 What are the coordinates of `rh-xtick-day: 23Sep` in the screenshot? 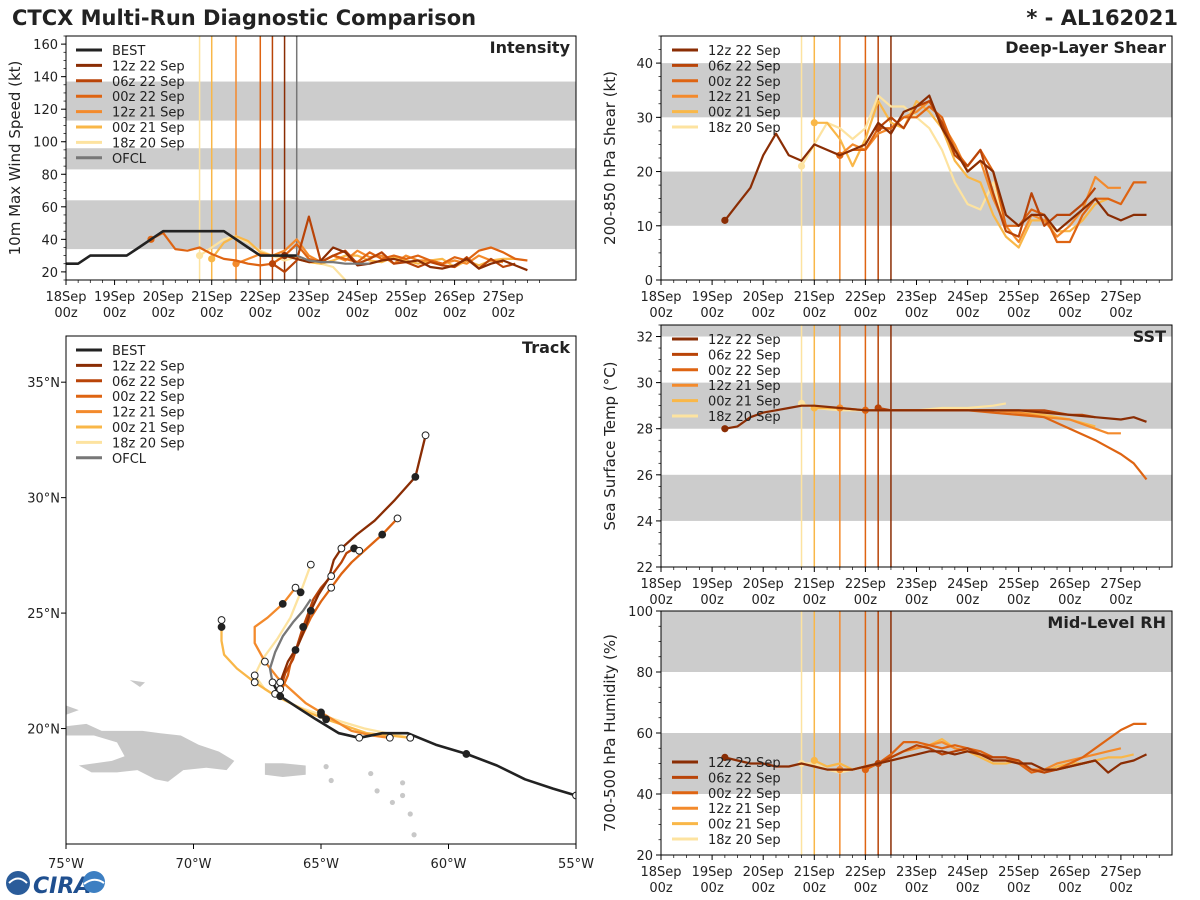 It's located at (916, 872).